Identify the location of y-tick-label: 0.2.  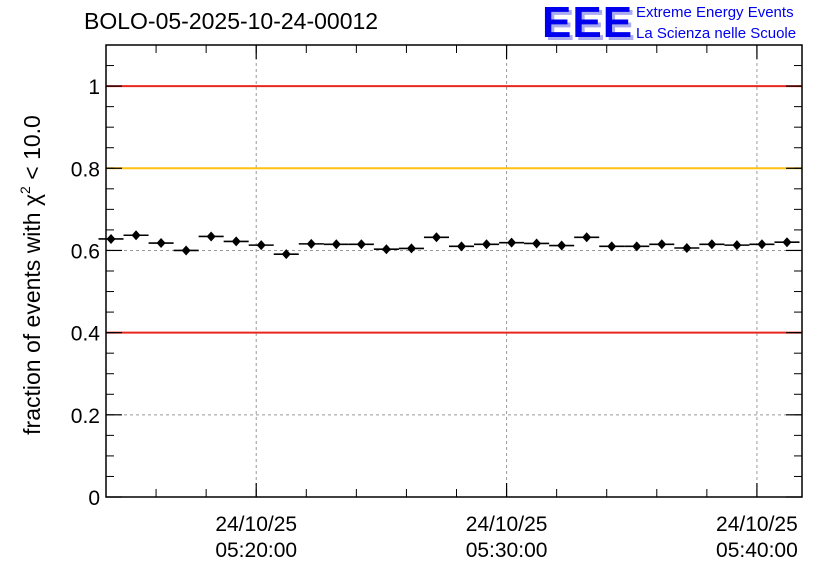
(85, 416).